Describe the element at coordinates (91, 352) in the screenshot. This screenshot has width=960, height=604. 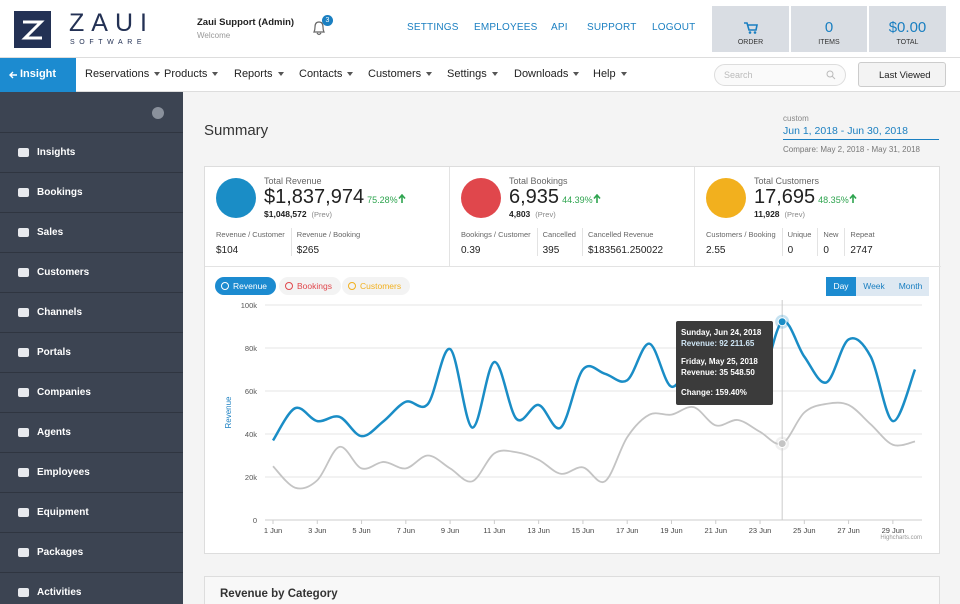
I see `sidebar-item: Portals` at that location.